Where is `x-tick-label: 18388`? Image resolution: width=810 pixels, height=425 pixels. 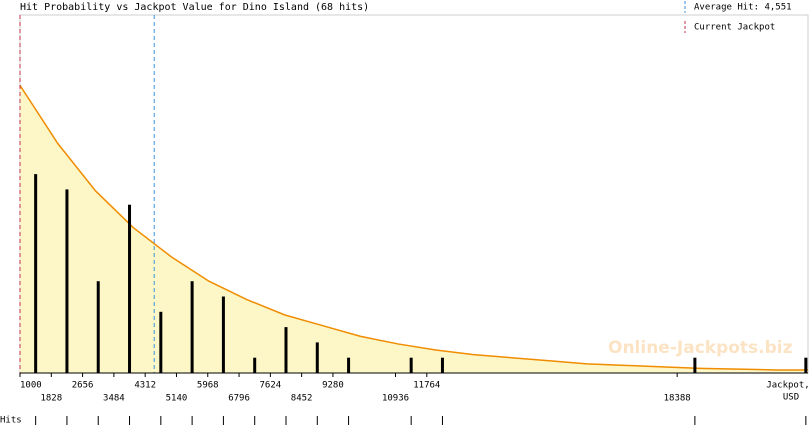
x-tick-label: 18388 is located at coordinates (677, 399).